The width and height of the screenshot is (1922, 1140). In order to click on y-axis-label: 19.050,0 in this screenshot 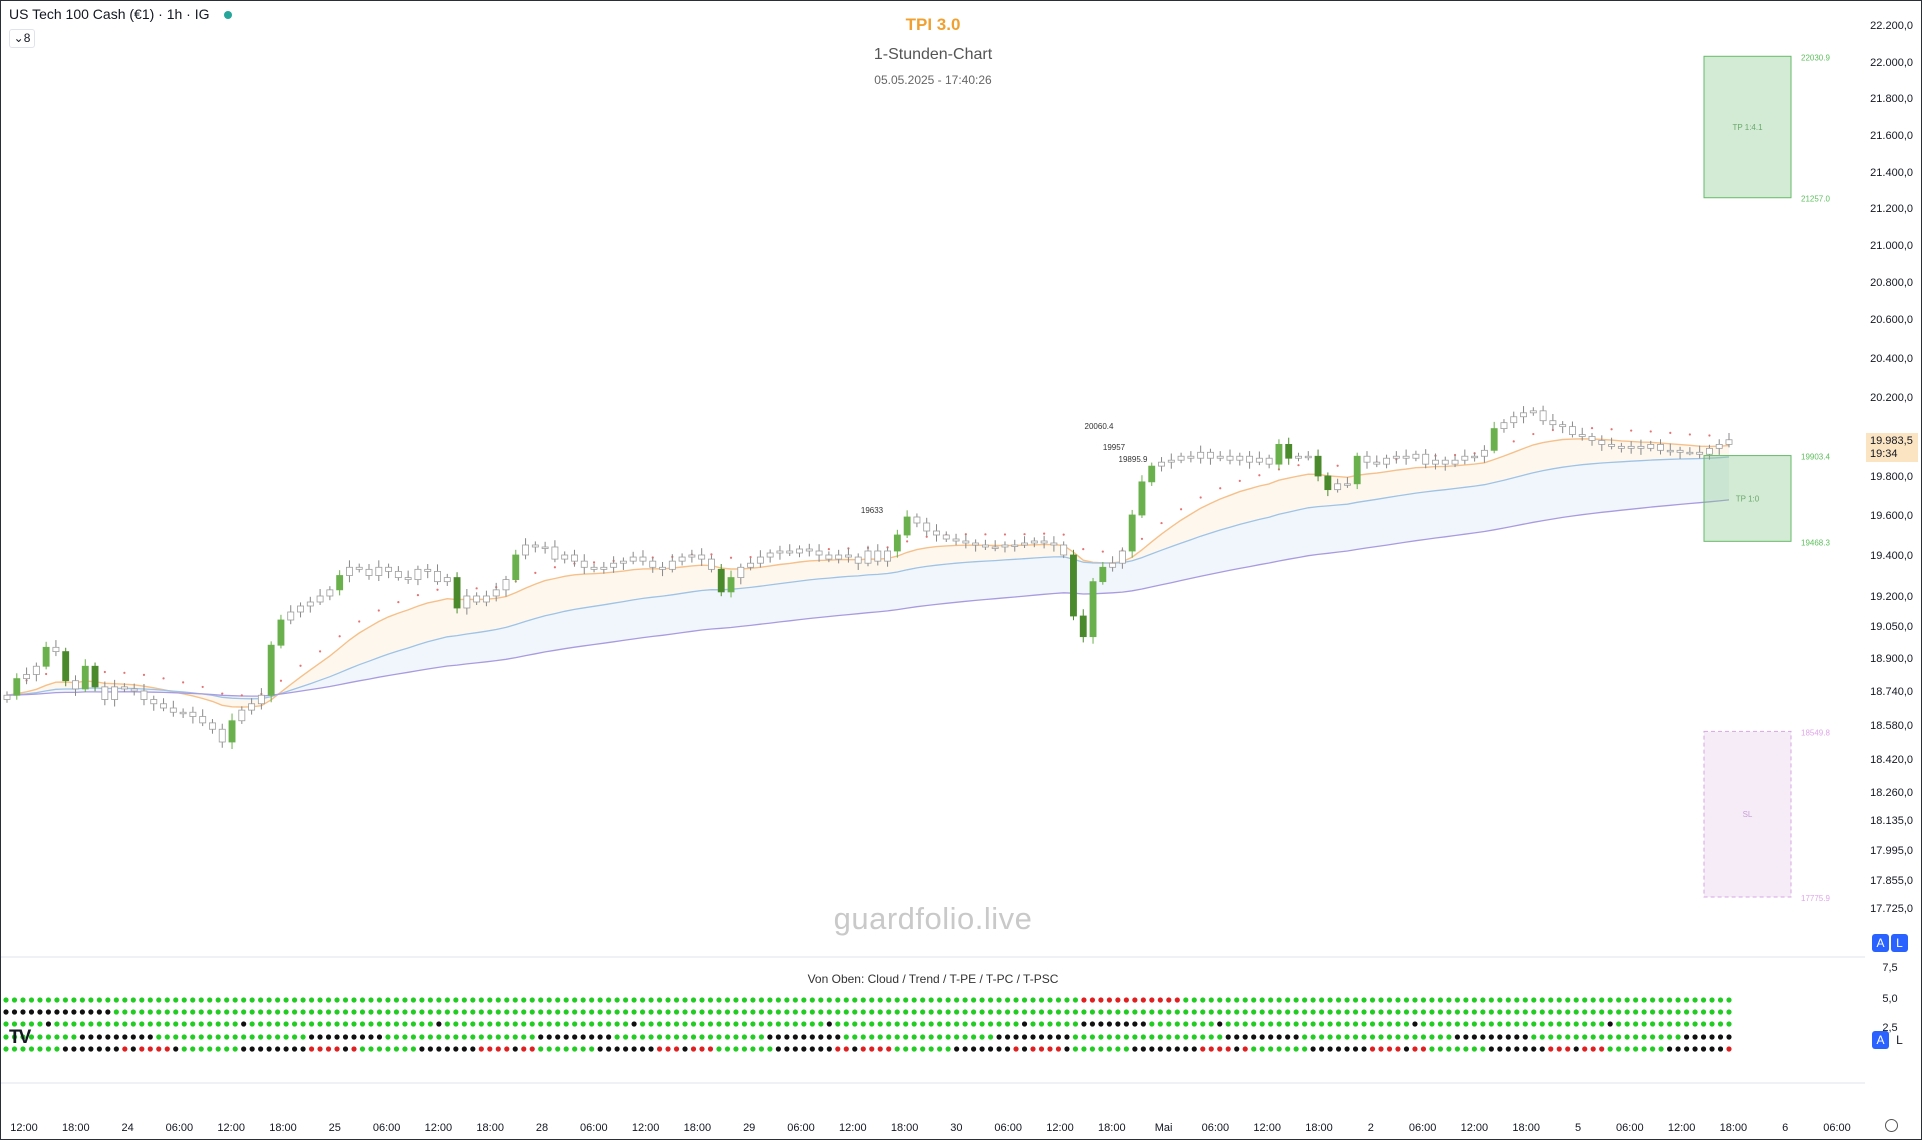, I will do `click(1891, 627)`.